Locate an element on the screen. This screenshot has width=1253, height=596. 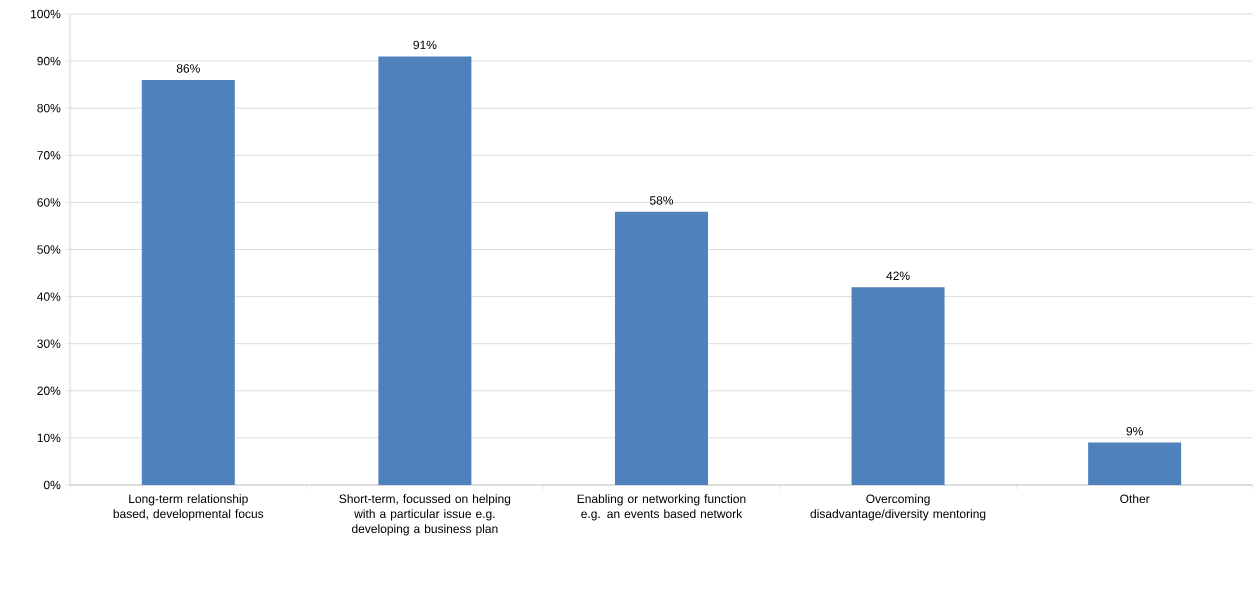
y-tick-label: 60% is located at coordinates (49, 202).